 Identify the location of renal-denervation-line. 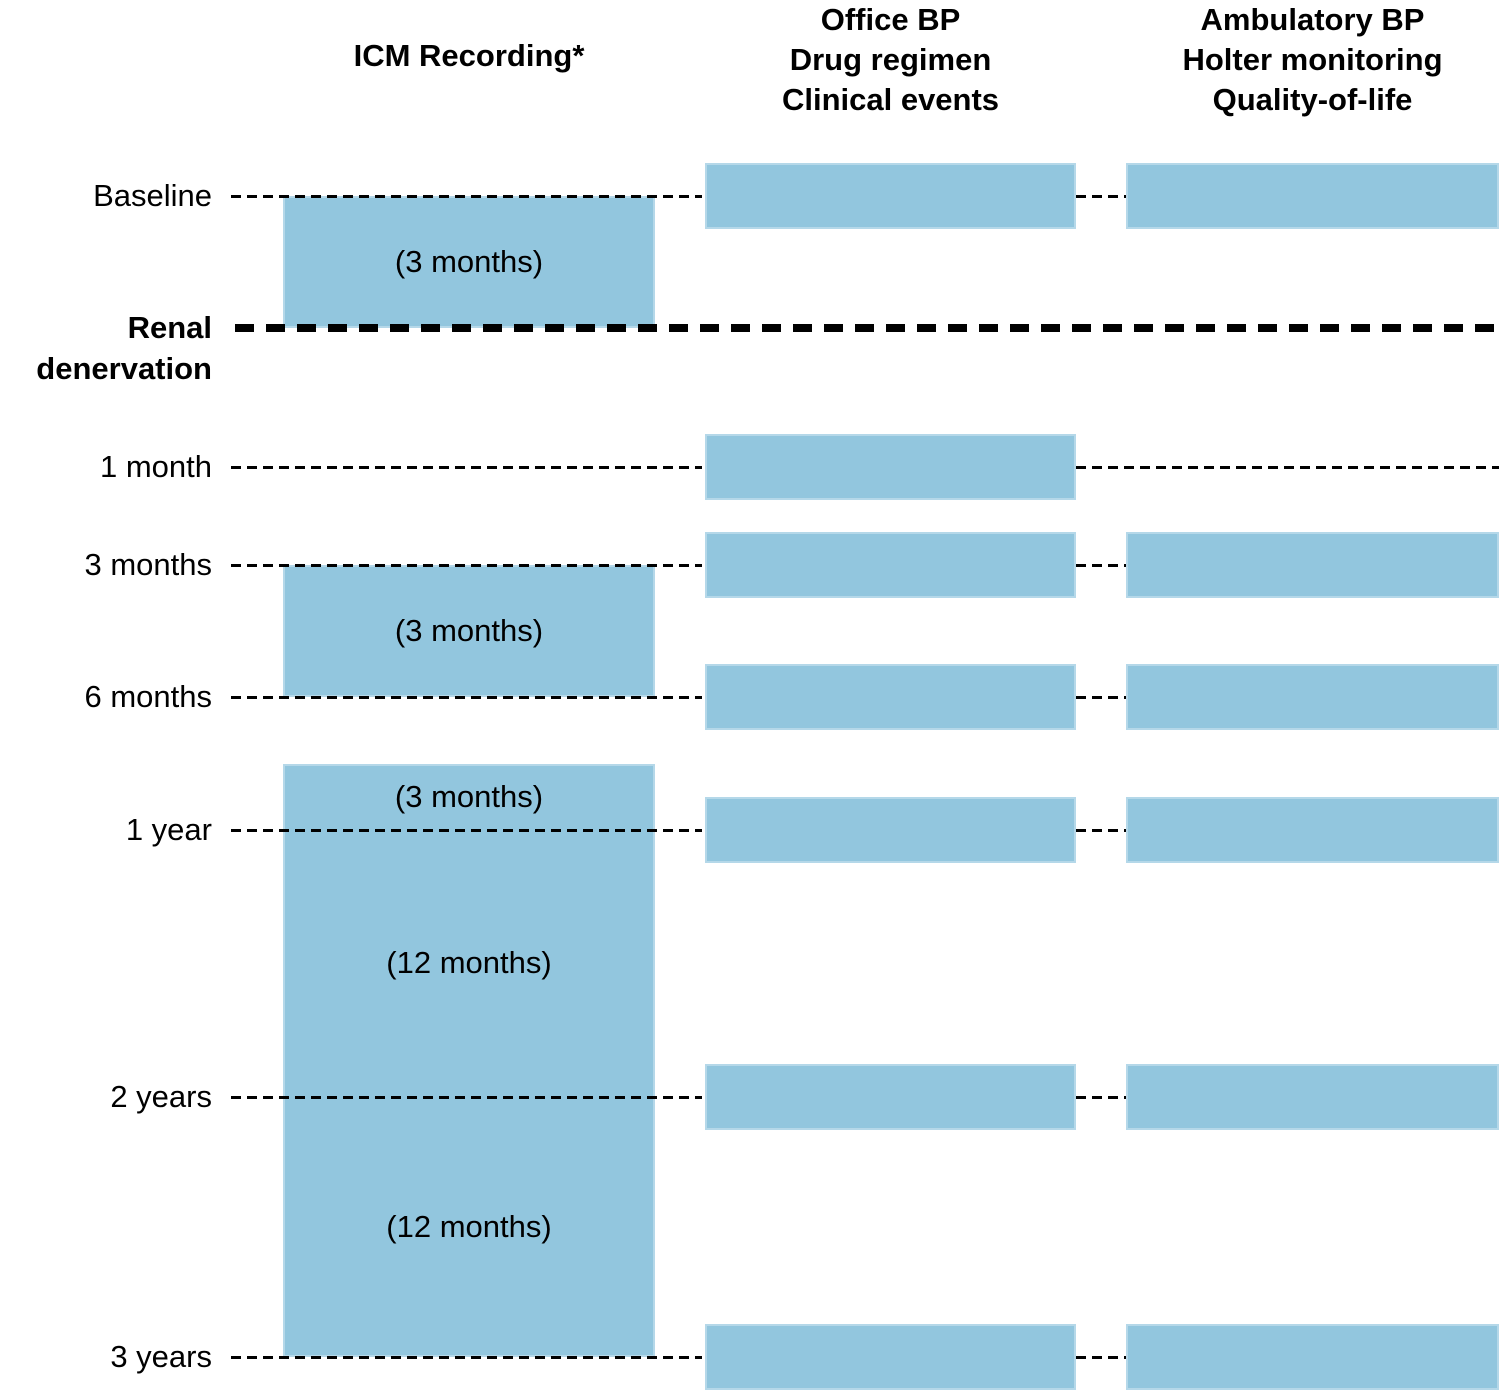
(867, 328).